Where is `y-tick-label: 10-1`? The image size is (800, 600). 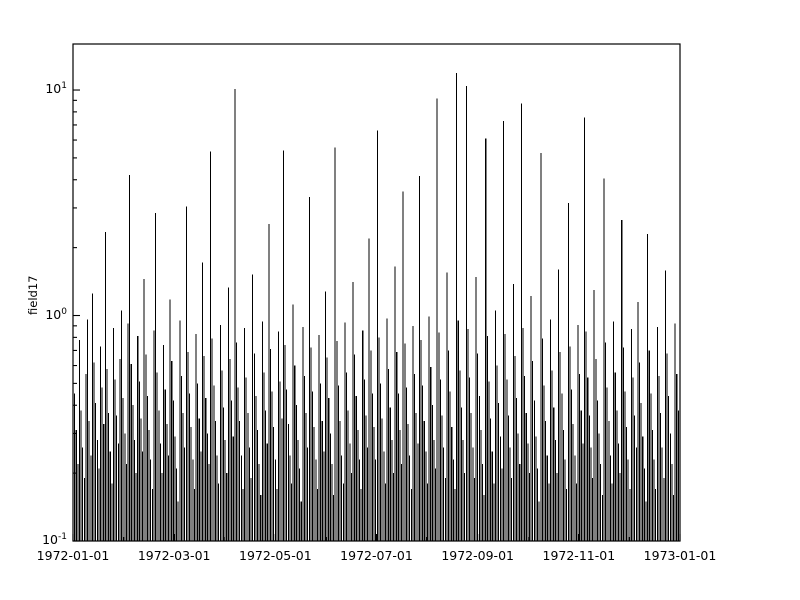
y-tick-label: 10-1 is located at coordinates (44, 539).